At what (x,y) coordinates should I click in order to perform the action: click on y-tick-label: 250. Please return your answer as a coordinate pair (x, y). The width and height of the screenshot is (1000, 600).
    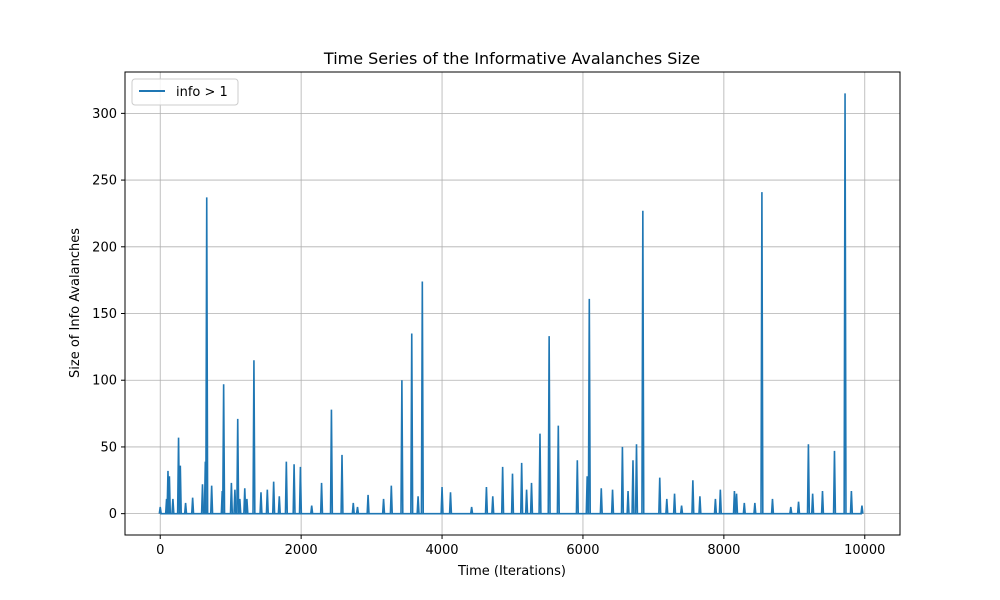
    Looking at the image, I should click on (104, 181).